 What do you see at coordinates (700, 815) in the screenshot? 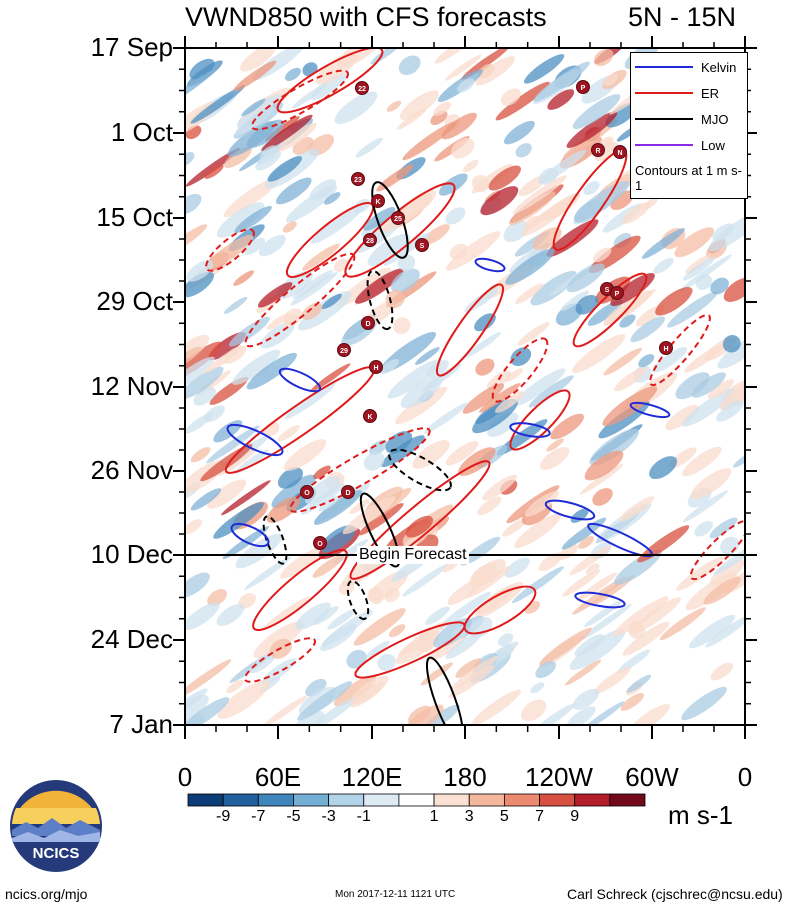
I see `colorbar-units: m s-1` at bounding box center [700, 815].